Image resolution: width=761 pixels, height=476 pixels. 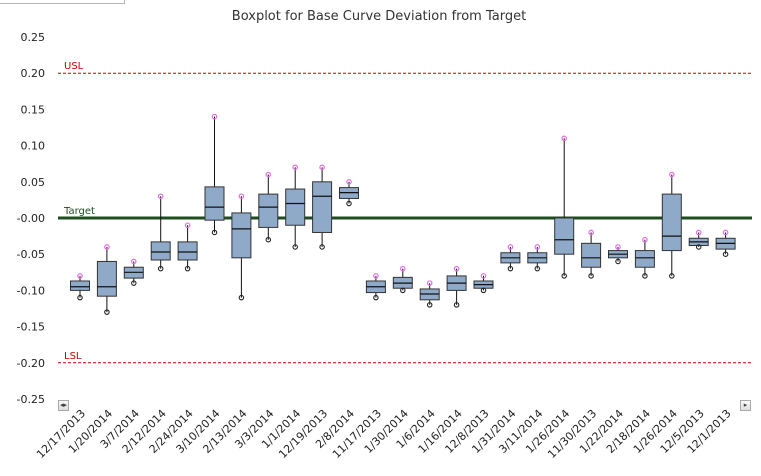 What do you see at coordinates (33, 37) in the screenshot?
I see `y-tick-label: 0.25` at bounding box center [33, 37].